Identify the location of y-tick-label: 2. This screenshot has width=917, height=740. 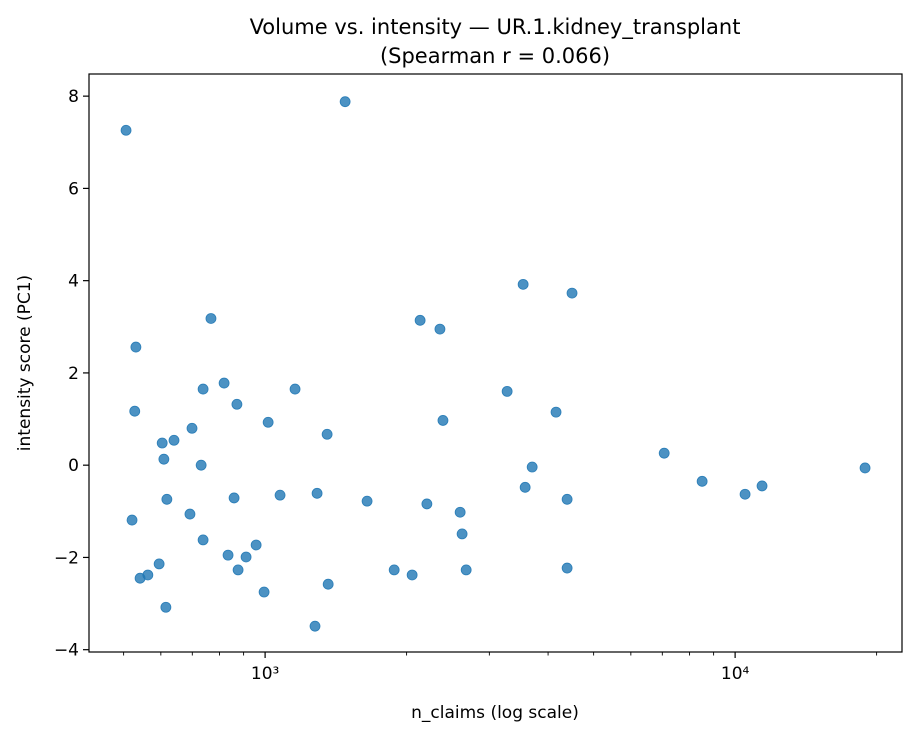
(73, 374).